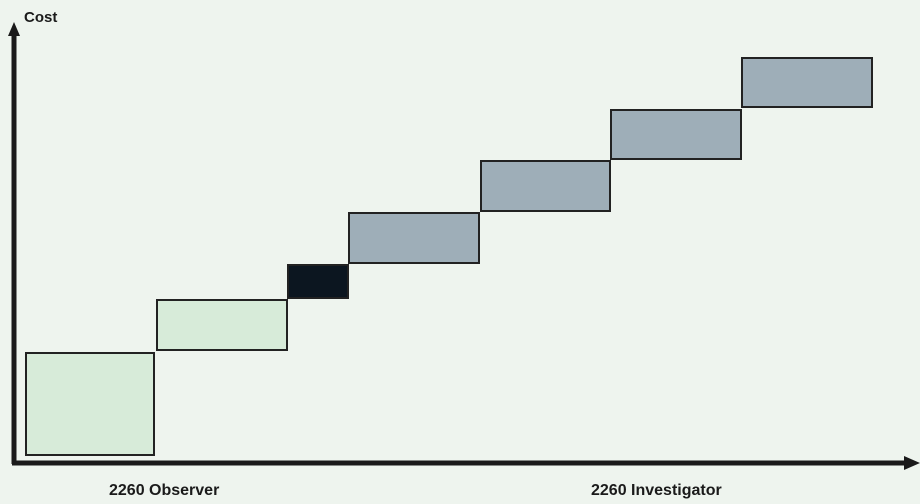 This screenshot has height=504, width=920. I want to click on step-7-box, so click(807, 82).